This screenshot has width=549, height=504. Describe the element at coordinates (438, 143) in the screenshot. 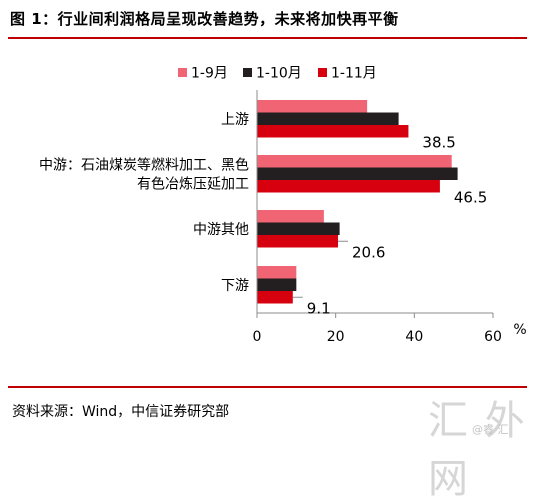

I see `data-label-1: 38.5` at that location.